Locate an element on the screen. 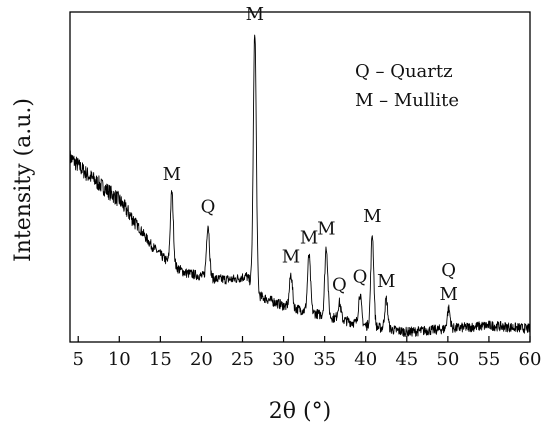 Image resolution: width=550 pixels, height=434 pixels. x-tick-label: 30 is located at coordinates (283, 359).